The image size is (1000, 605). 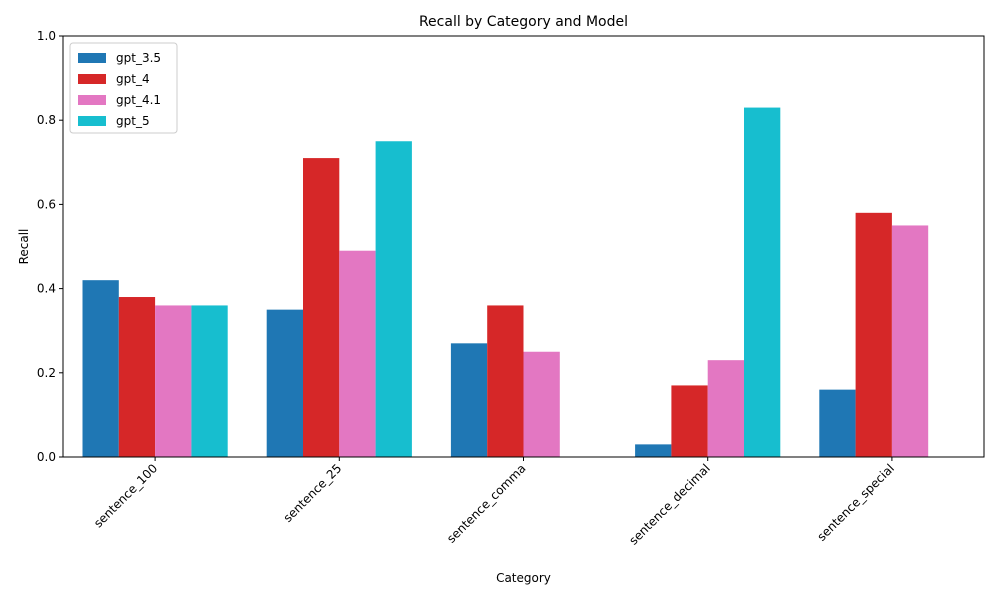 I want to click on bar-gpt-4-sentence-decimal, so click(x=689, y=421).